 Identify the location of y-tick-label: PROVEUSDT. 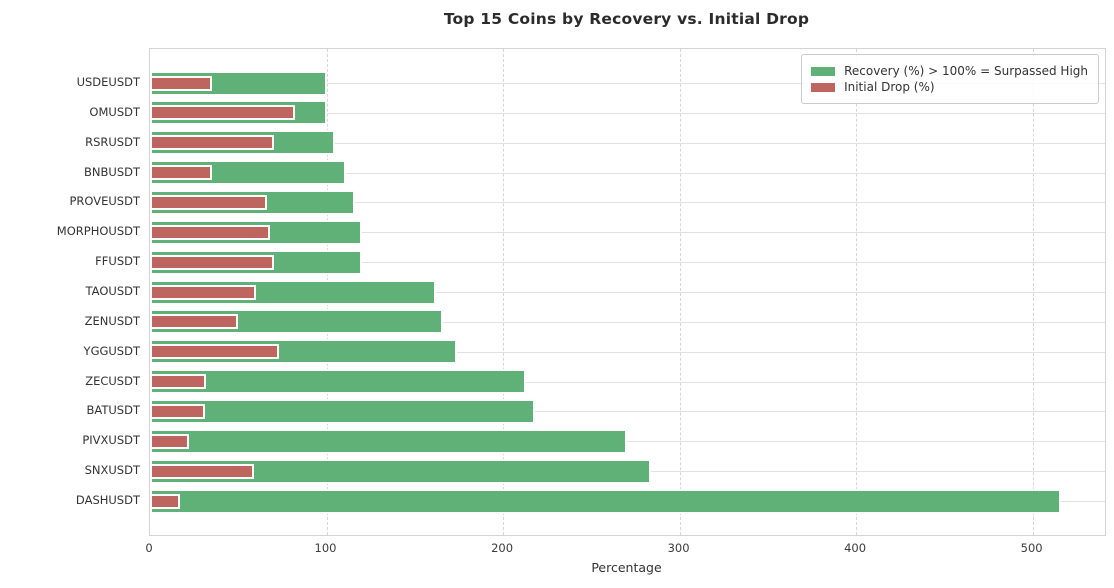
(104, 201).